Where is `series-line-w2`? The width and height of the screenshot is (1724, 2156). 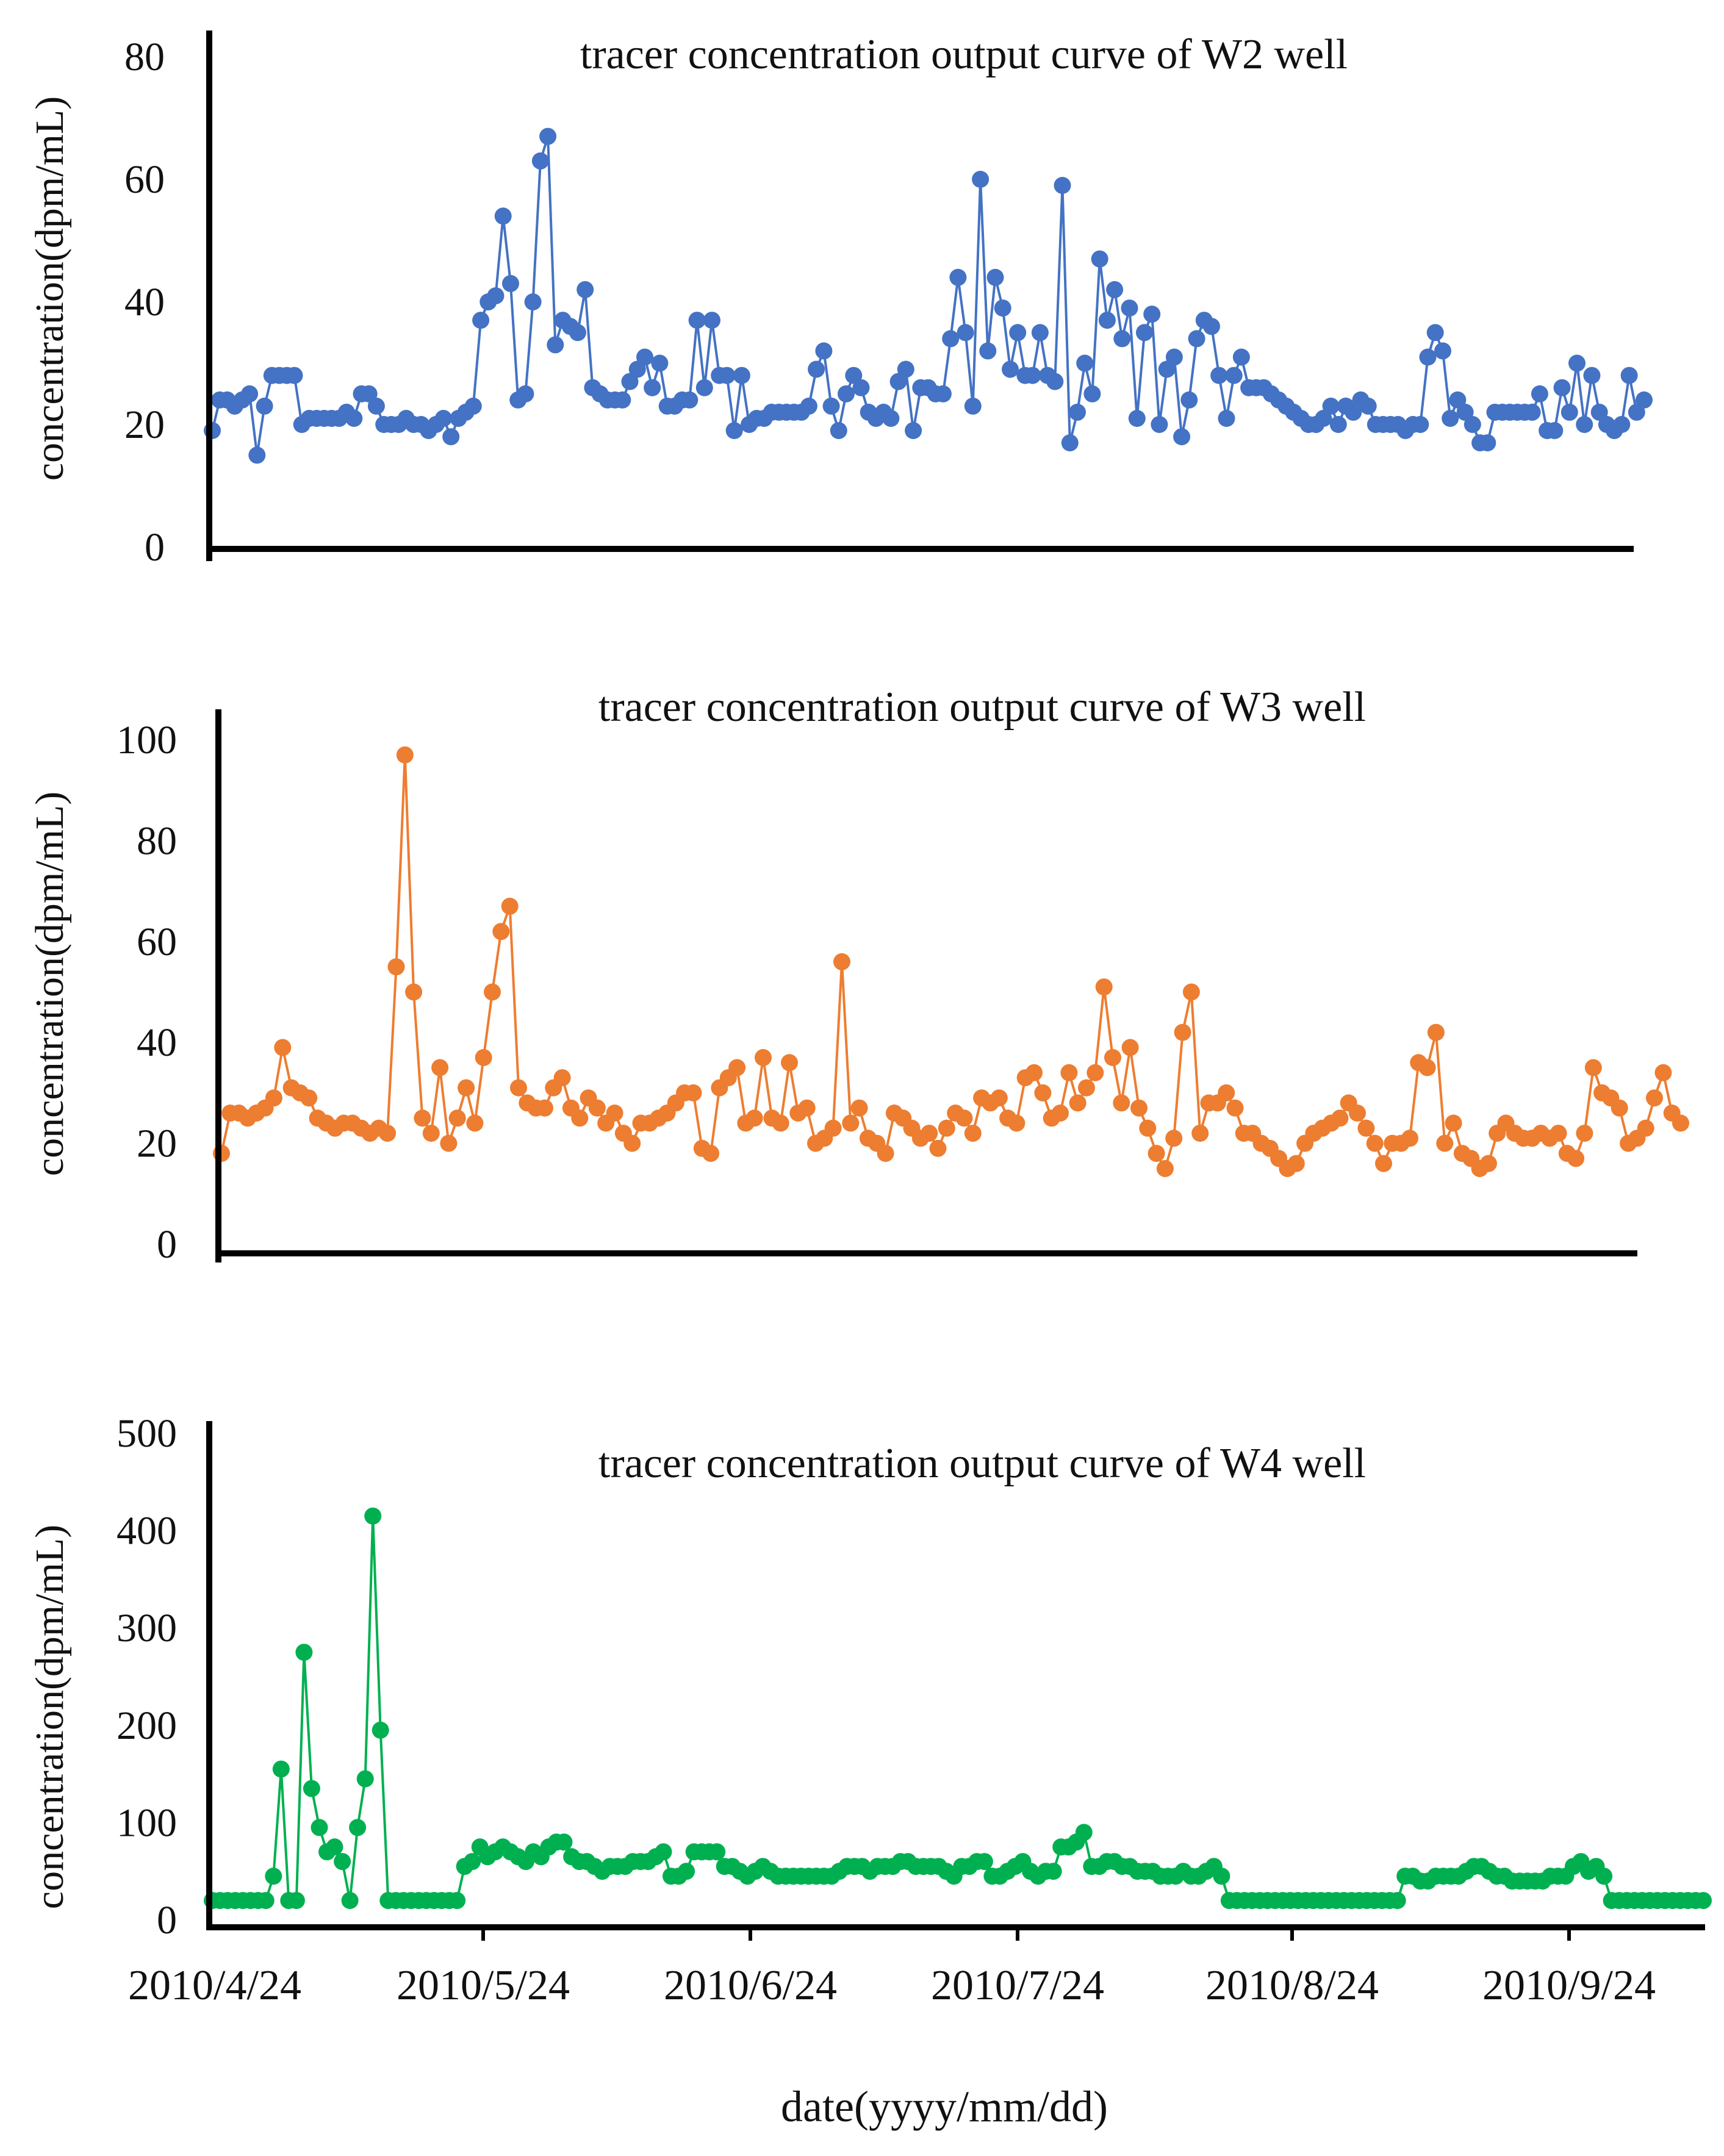
series-line-w2 is located at coordinates (928, 296).